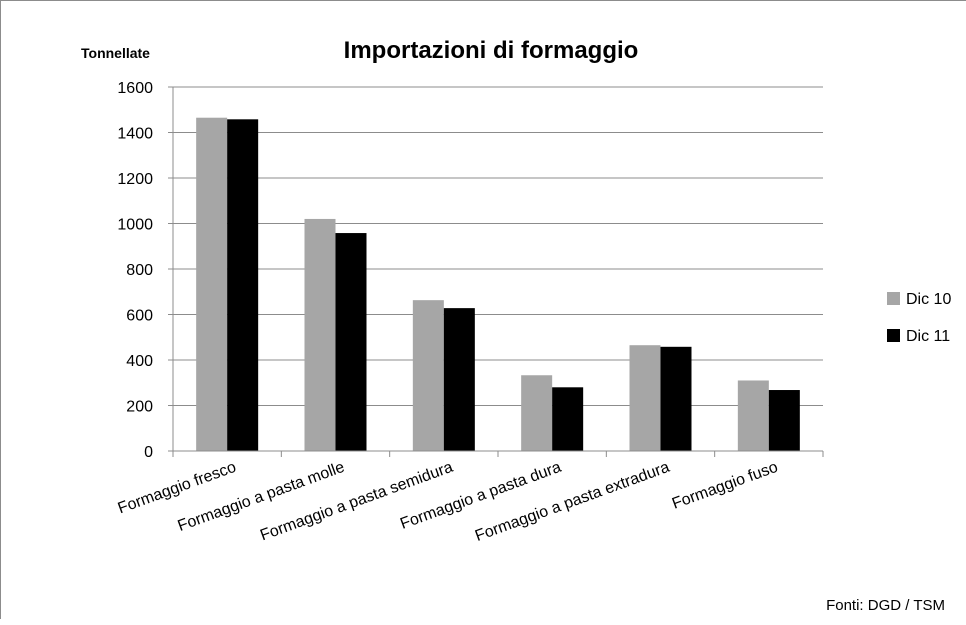 This screenshot has width=966, height=625. I want to click on legend-label: Dic 10, so click(928, 299).